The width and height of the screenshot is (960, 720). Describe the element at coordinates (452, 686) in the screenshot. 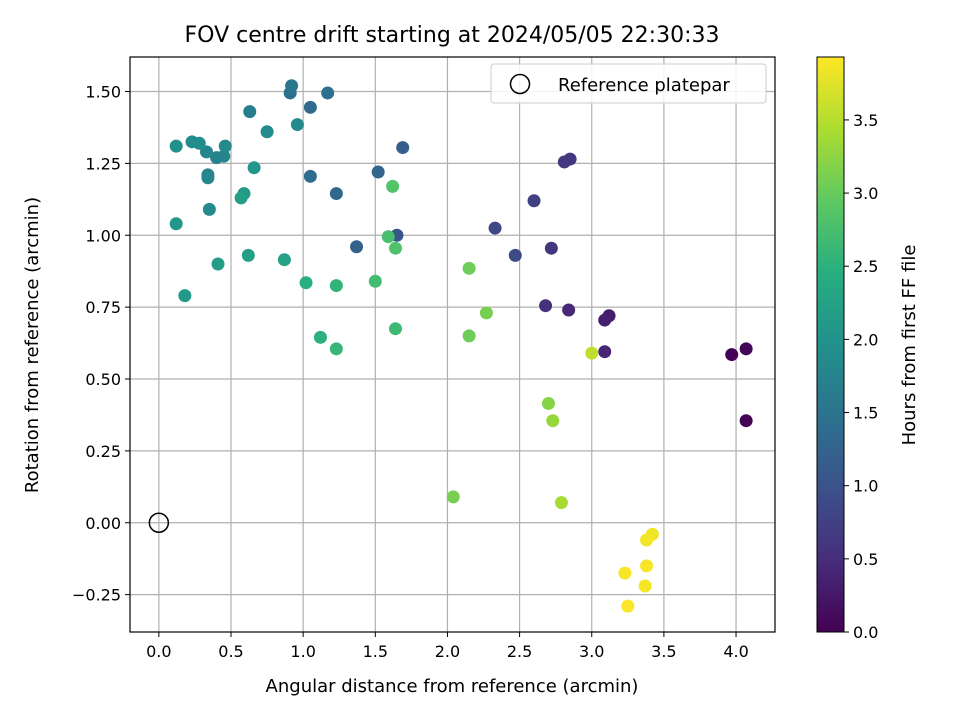

I see `x-axis-label: Angular distance from reference (arcmin)` at that location.